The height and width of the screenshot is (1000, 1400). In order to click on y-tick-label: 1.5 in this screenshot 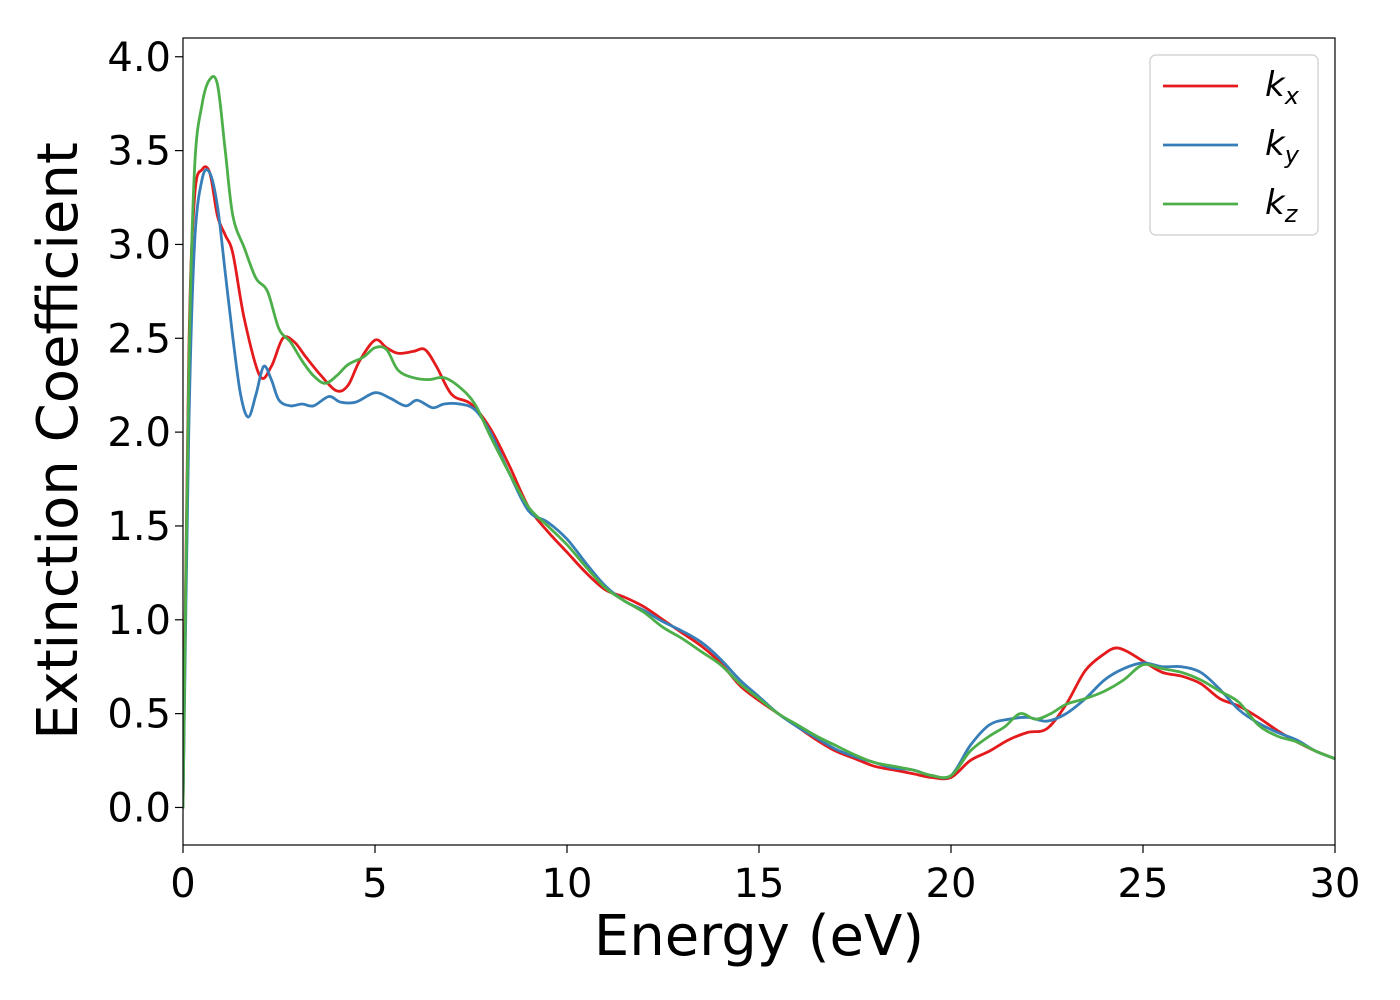, I will do `click(139, 527)`.